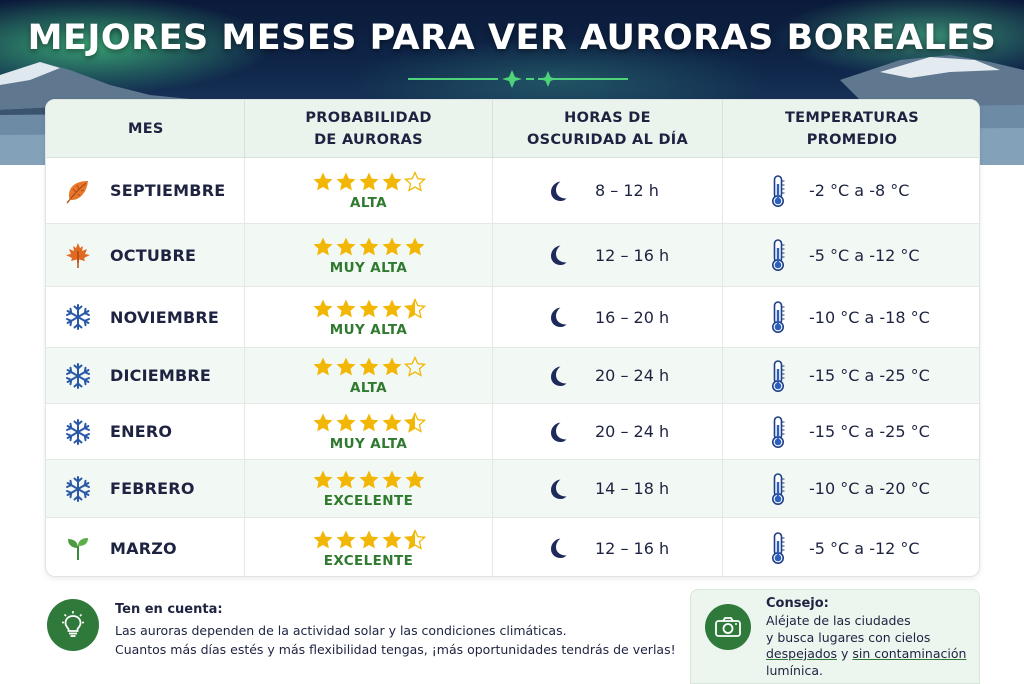 Image resolution: width=1024 pixels, height=684 pixels. I want to click on note-title: Ten en cuenta:, so click(169, 609).